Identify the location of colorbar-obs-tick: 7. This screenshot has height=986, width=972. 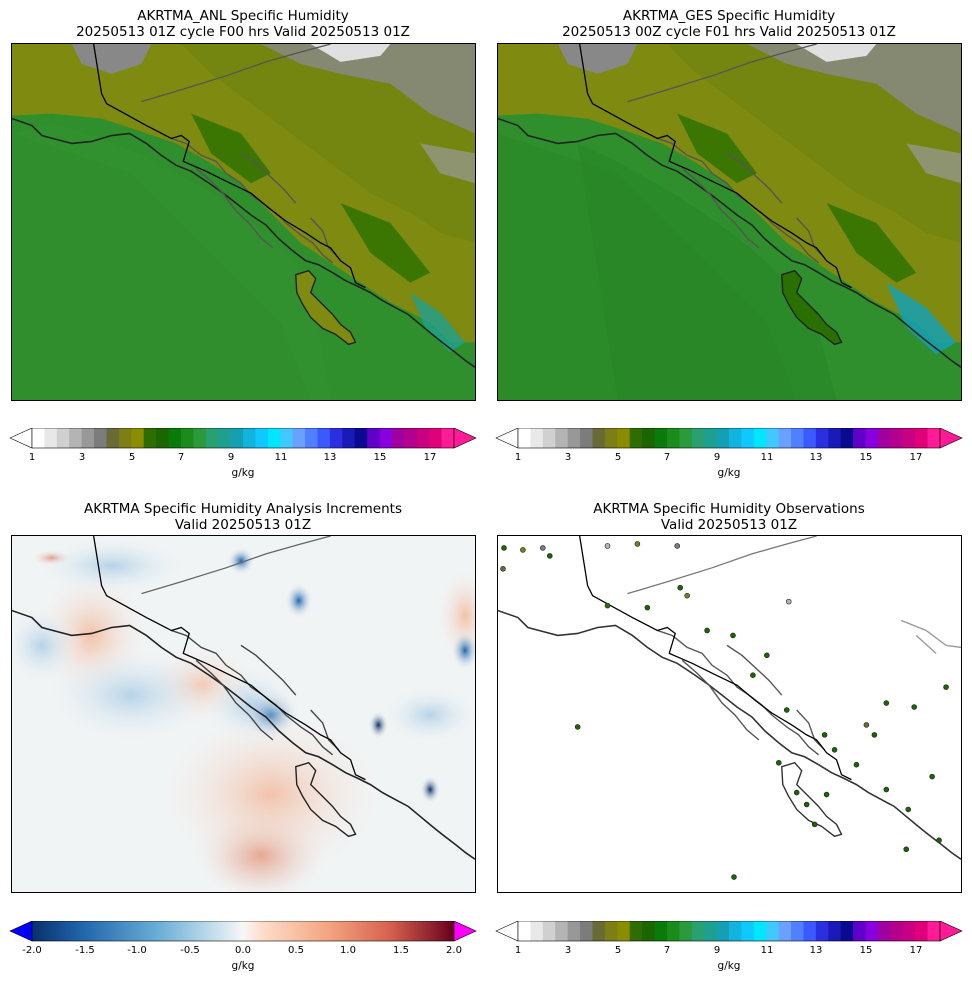
(667, 950).